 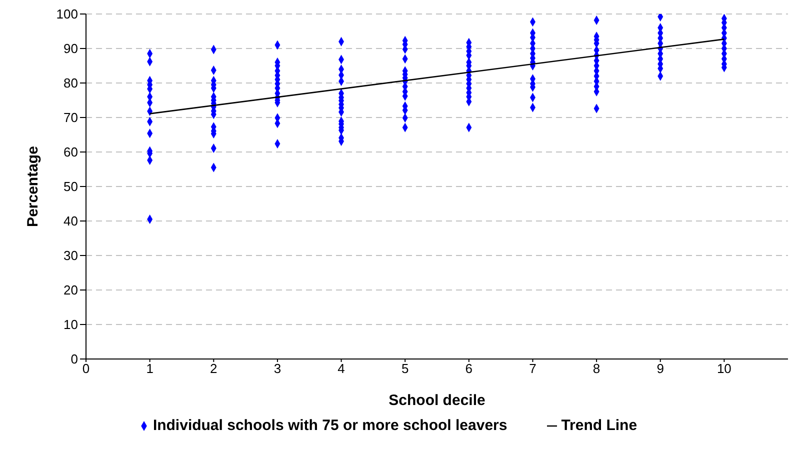 What do you see at coordinates (405, 368) in the screenshot?
I see `x-tick-label: 5` at bounding box center [405, 368].